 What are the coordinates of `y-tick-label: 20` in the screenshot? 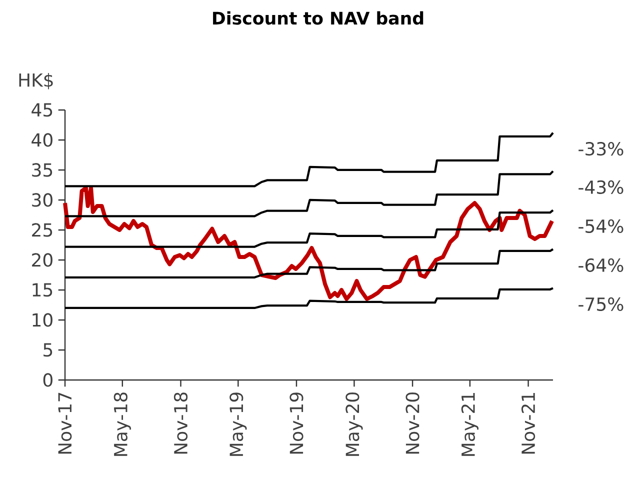 It's located at (42, 260).